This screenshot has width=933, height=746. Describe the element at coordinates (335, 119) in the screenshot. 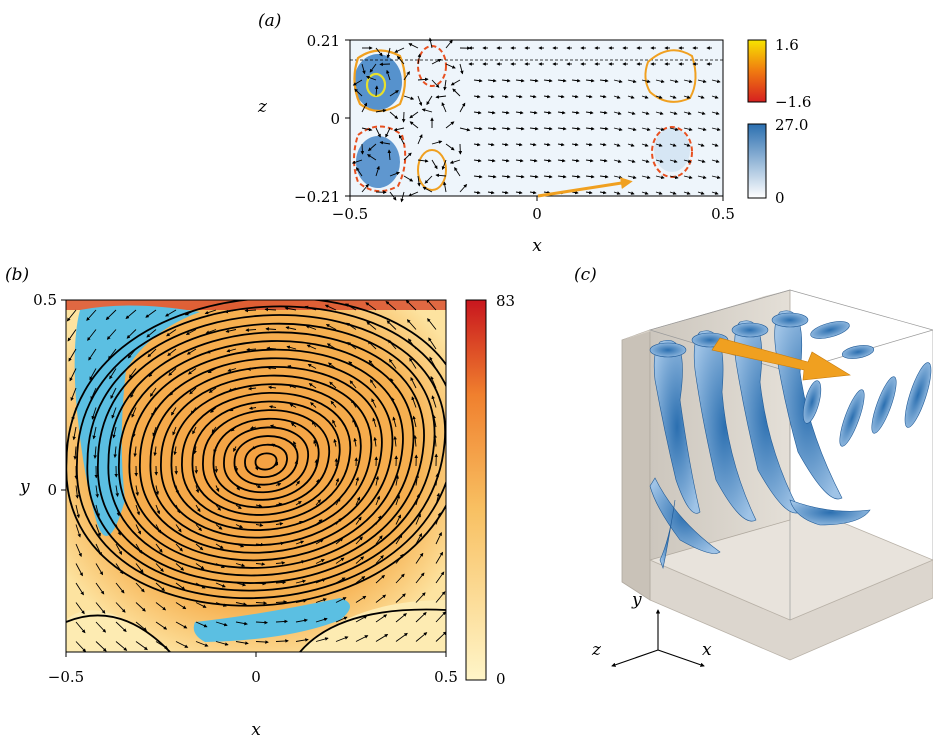

I see `panel-a-ytick-zero: 0` at that location.